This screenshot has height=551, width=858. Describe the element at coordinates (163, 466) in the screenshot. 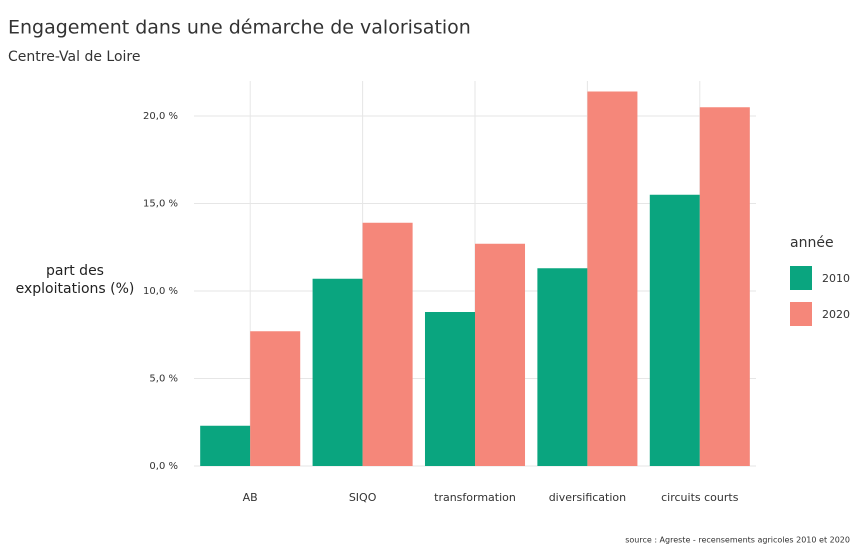

I see `y-tick-label: 0,0 %` at that location.